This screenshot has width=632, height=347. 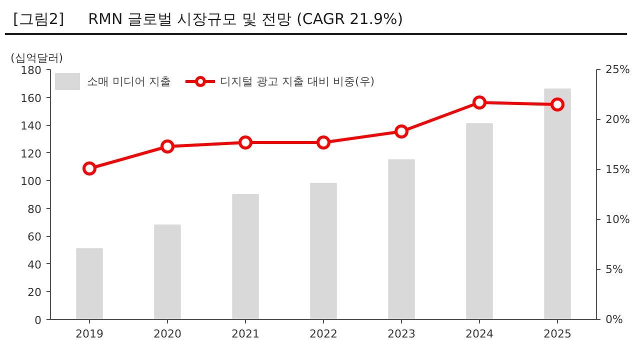 What do you see at coordinates (618, 69) in the screenshot?
I see `y2-tick-label: 25%` at bounding box center [618, 69].